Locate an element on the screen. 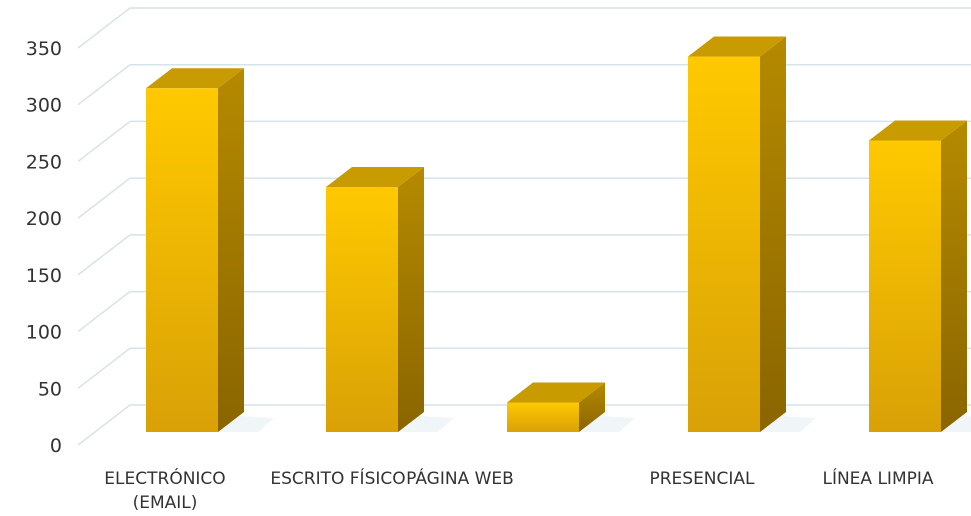  y-tick-label: 250 is located at coordinates (44, 162).